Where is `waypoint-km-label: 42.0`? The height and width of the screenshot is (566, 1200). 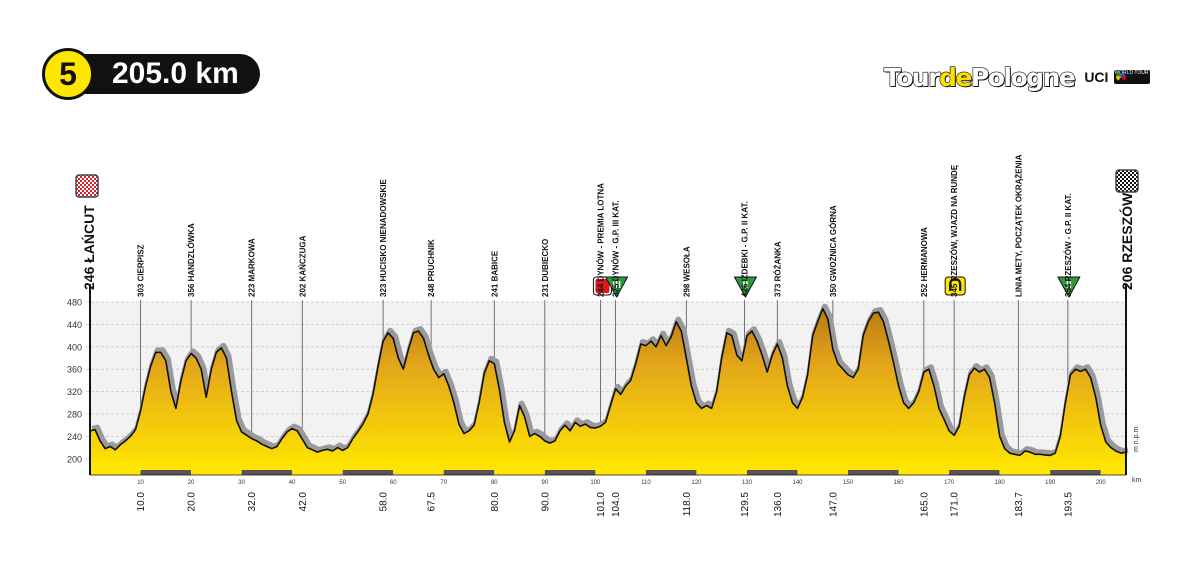
waypoint-km-label: 42.0 is located at coordinates (303, 502).